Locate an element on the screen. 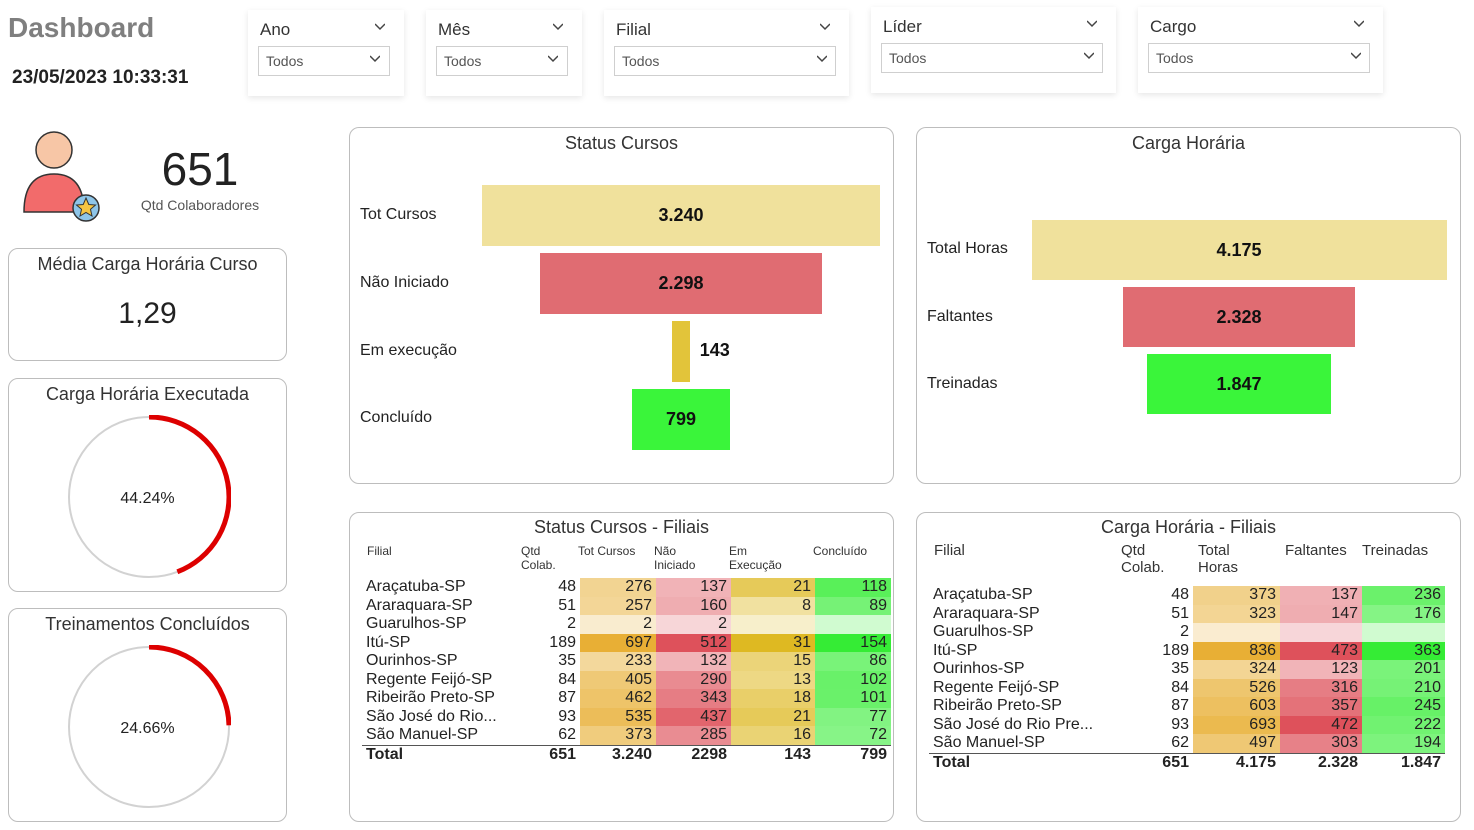  filter-lider-label: Líder is located at coordinates (902, 26).